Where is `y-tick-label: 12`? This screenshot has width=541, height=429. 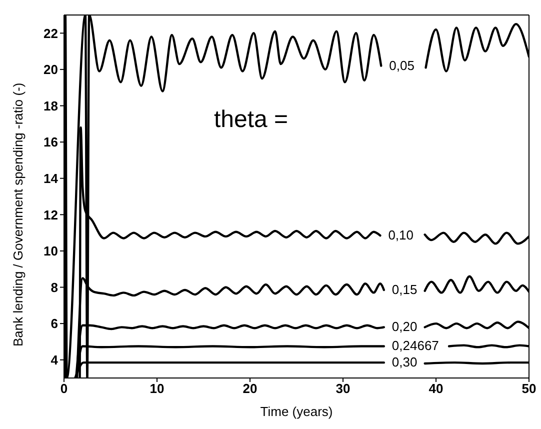 y-tick-label: 12 is located at coordinates (51, 214).